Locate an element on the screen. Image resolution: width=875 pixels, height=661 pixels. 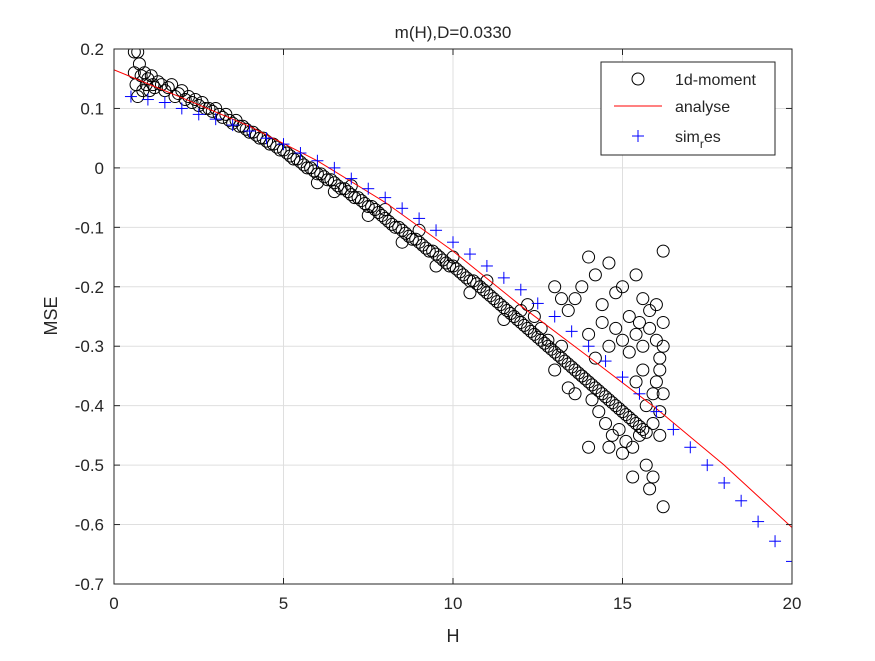
legend-marker-circle is located at coordinates (638, 79).